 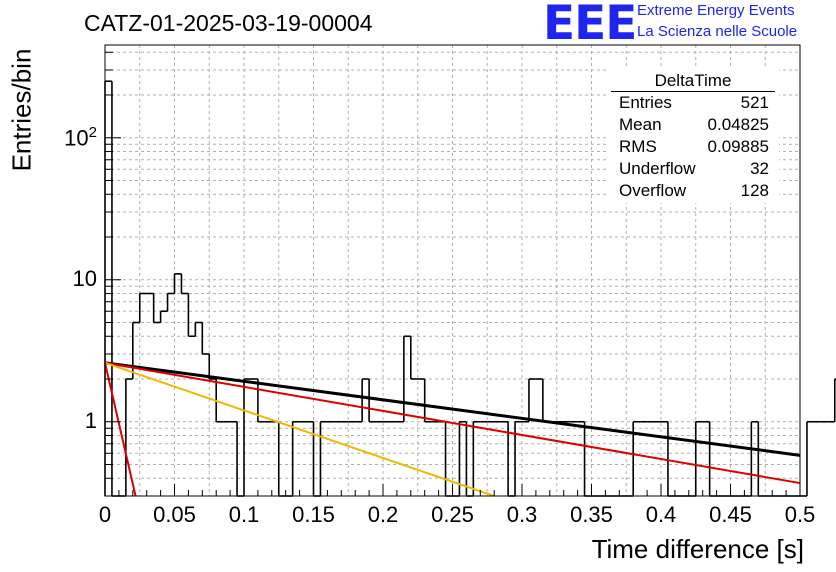 What do you see at coordinates (694, 192) in the screenshot?
I see `stats-row: Overflow 128` at bounding box center [694, 192].